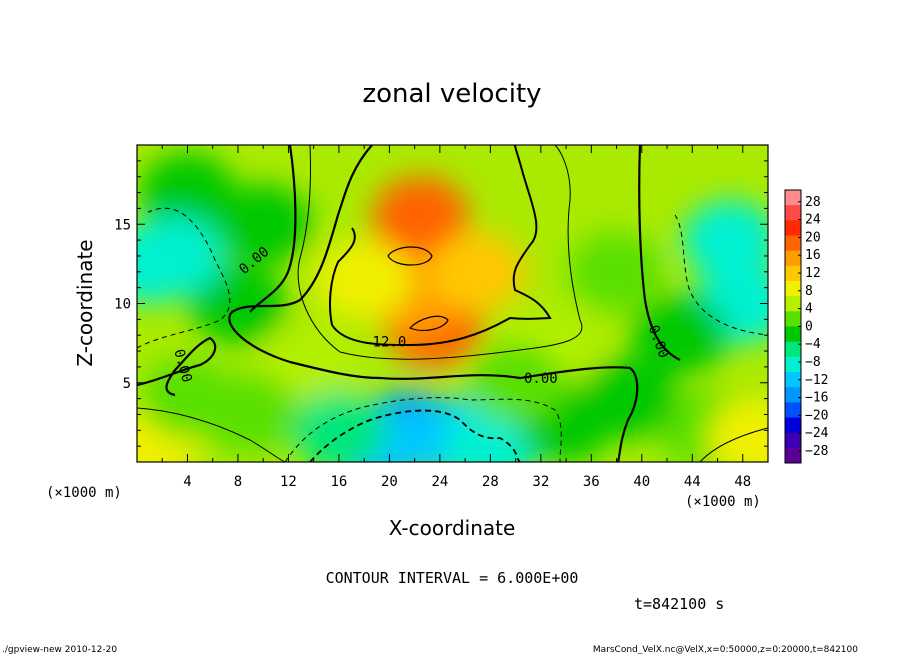  What do you see at coordinates (439, 482) in the screenshot?
I see `x-tick-label: 24` at bounding box center [439, 482].